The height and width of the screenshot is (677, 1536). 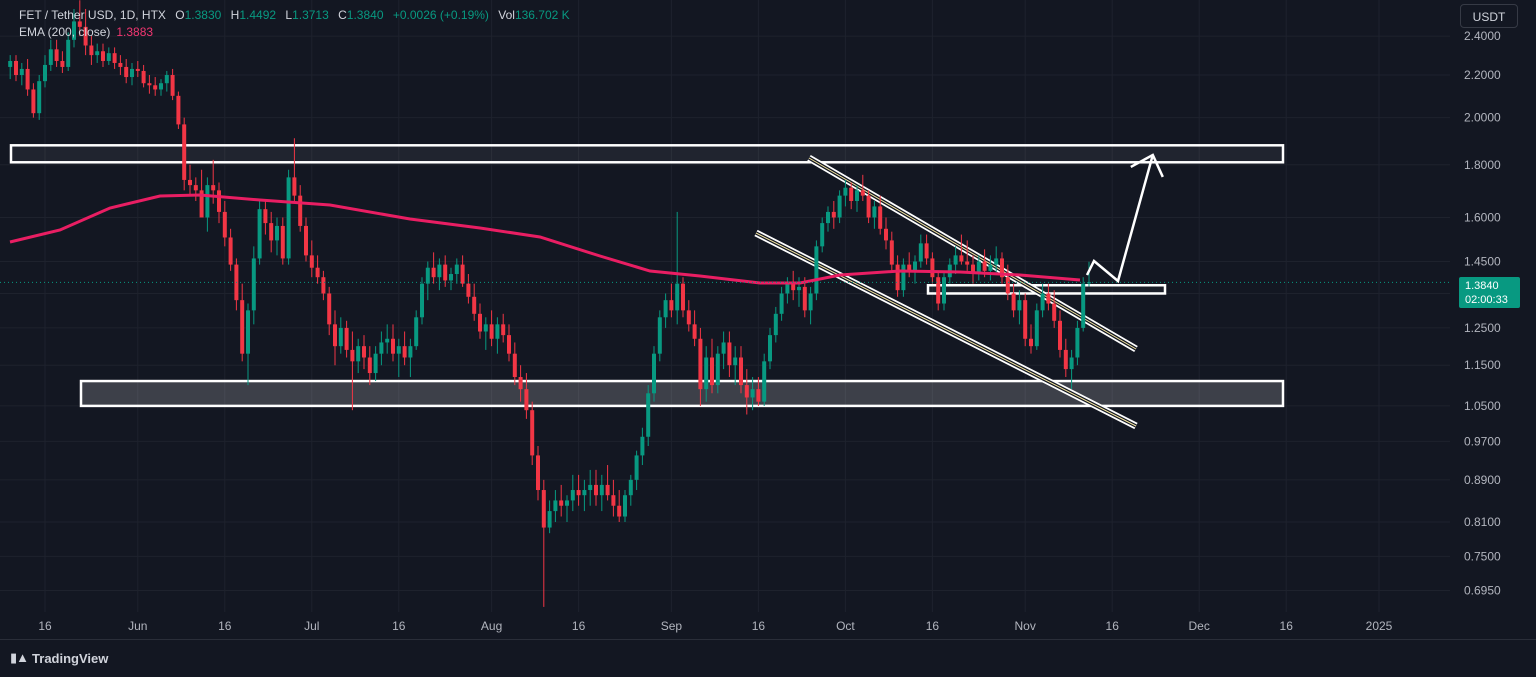 I want to click on tradingview-logo: ▮▲ TradingView, so click(x=59, y=658).